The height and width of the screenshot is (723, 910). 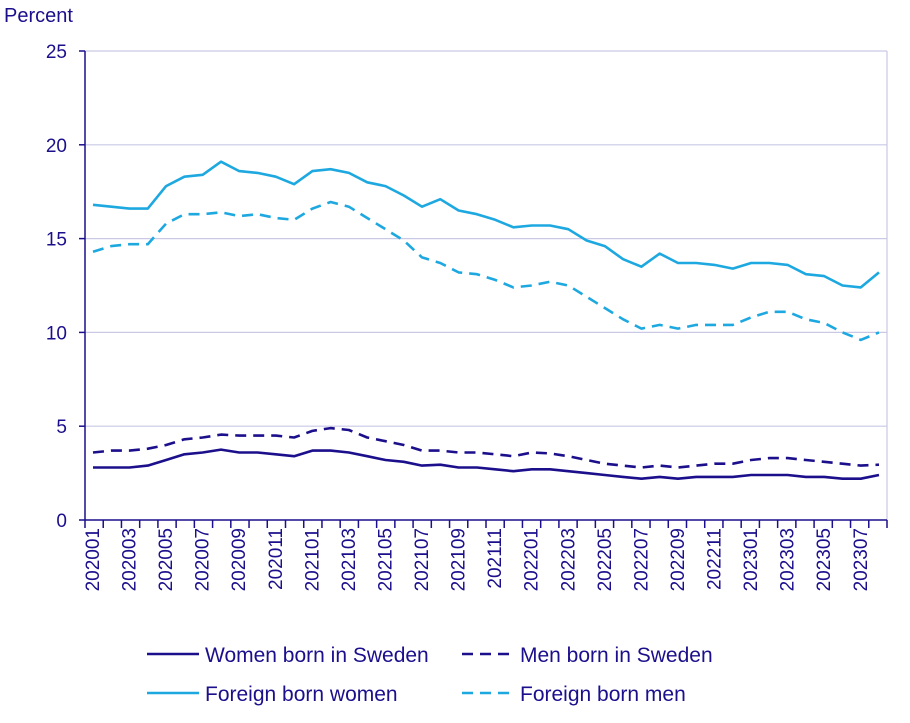 I want to click on x-tick-label: 202001, so click(x=93, y=559).